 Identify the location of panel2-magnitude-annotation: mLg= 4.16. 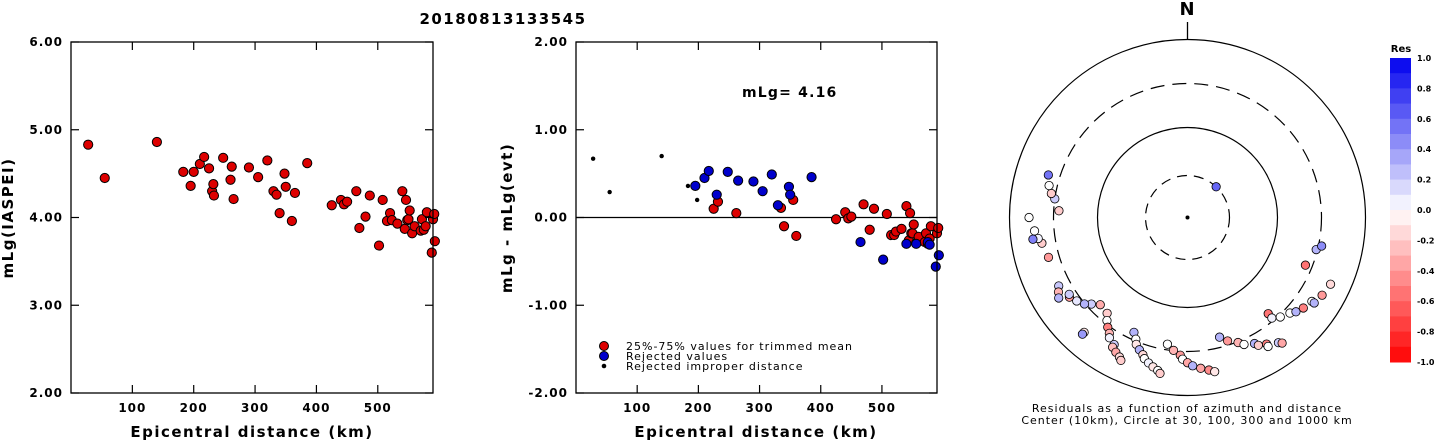
(789, 93).